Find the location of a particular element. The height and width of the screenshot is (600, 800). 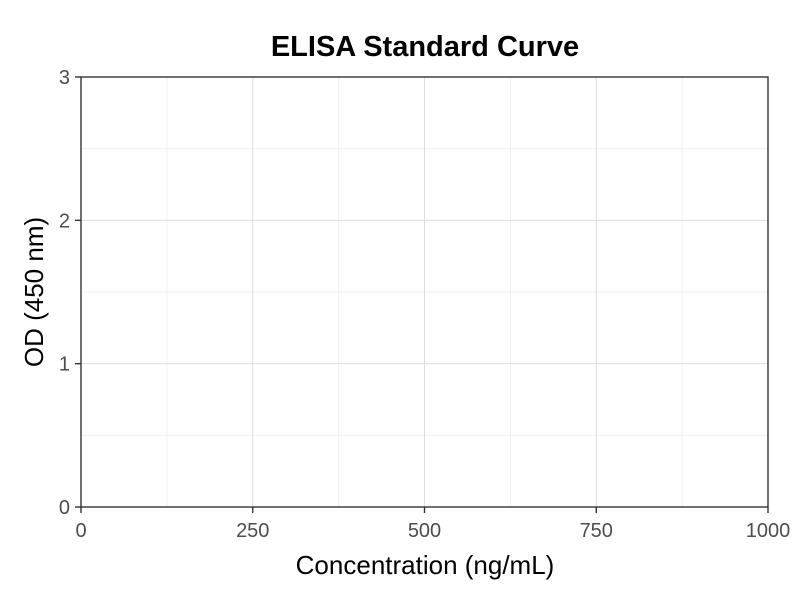

y-tick-label: 0 is located at coordinates (64, 508).